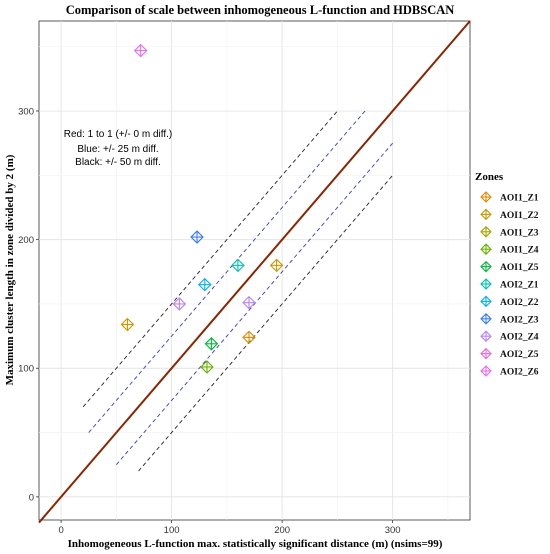  I want to click on legend-label: AOI1_Z2, so click(519, 216).